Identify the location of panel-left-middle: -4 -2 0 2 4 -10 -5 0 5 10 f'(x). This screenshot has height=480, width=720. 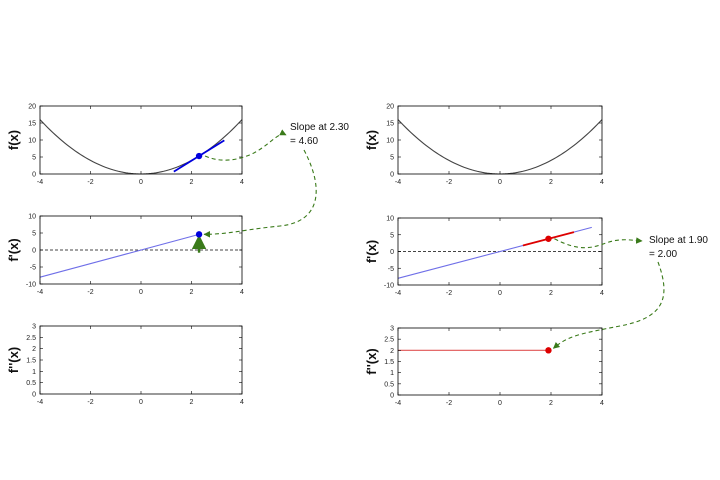
(125, 255).